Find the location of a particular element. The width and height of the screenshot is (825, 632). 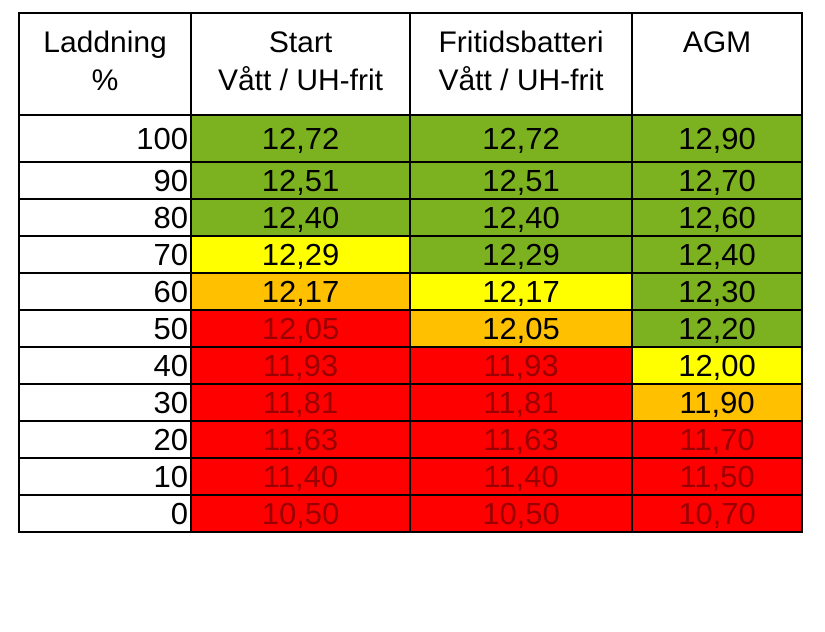

charge-percent-cell: 40 is located at coordinates (105, 365).